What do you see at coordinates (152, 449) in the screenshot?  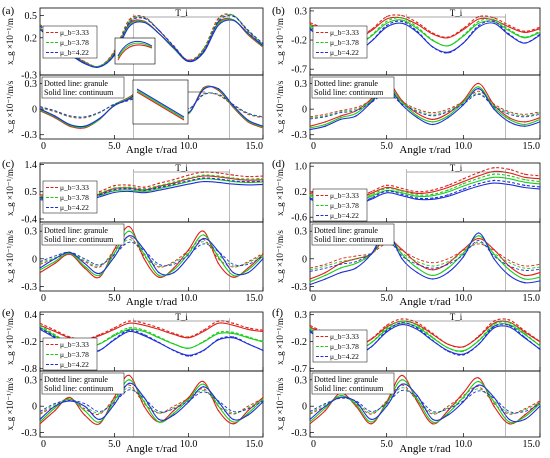 I see `x-axis-label: Angle τ/rad` at bounding box center [152, 449].